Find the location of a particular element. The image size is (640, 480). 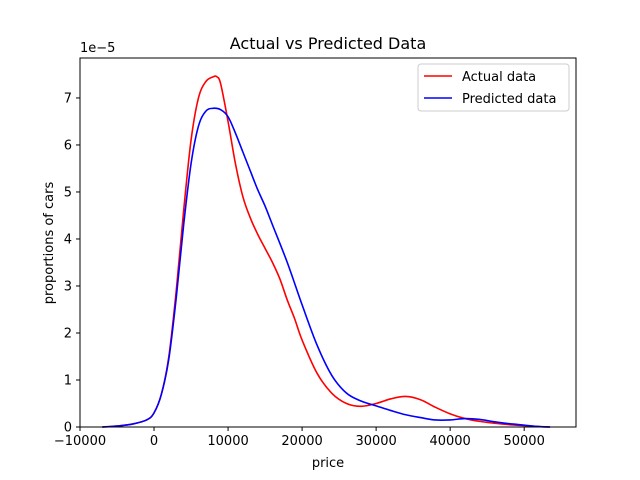

legend: Actual data Predicted data is located at coordinates (493, 87).